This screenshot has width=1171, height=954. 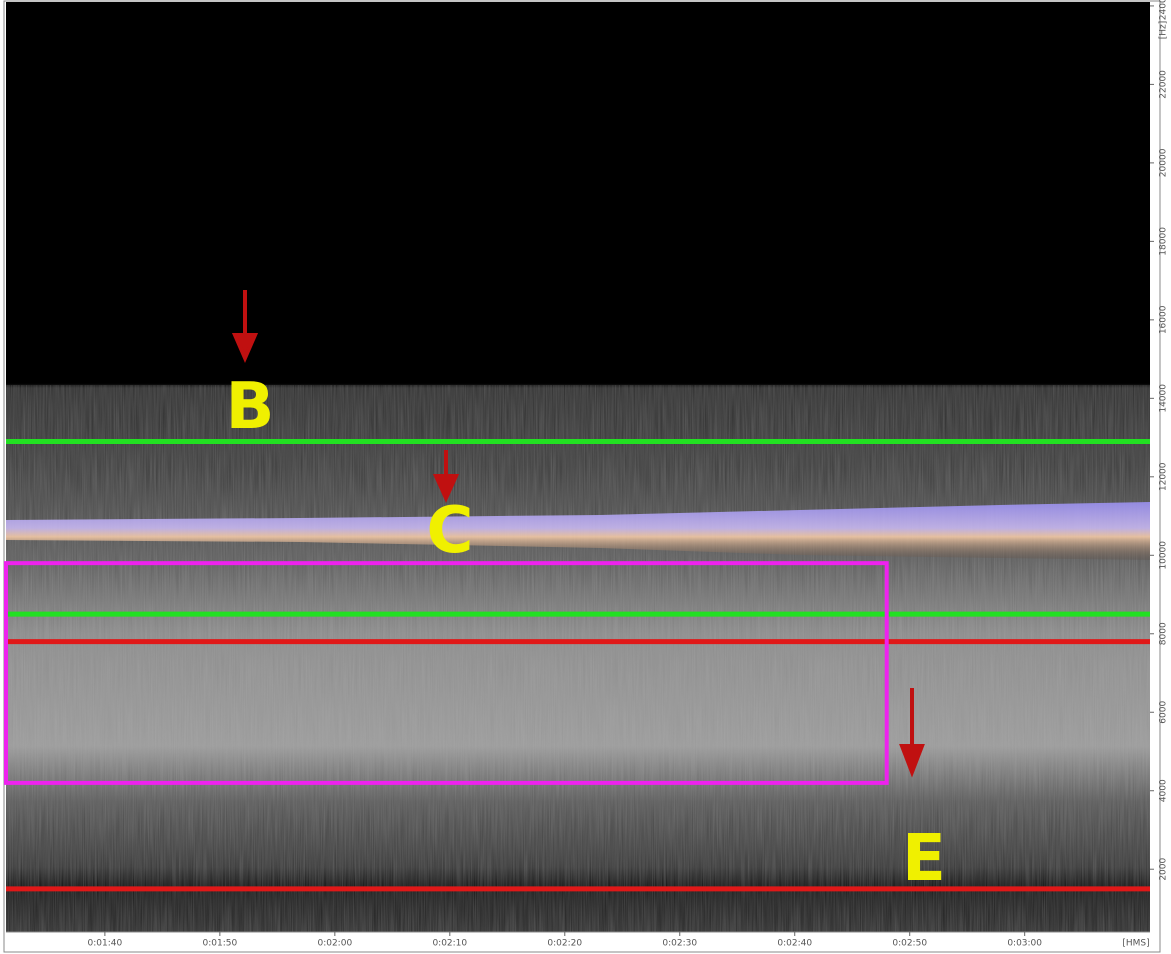 What do you see at coordinates (679, 944) in the screenshot?
I see `x-tick-label: 0:02:30` at bounding box center [679, 944].